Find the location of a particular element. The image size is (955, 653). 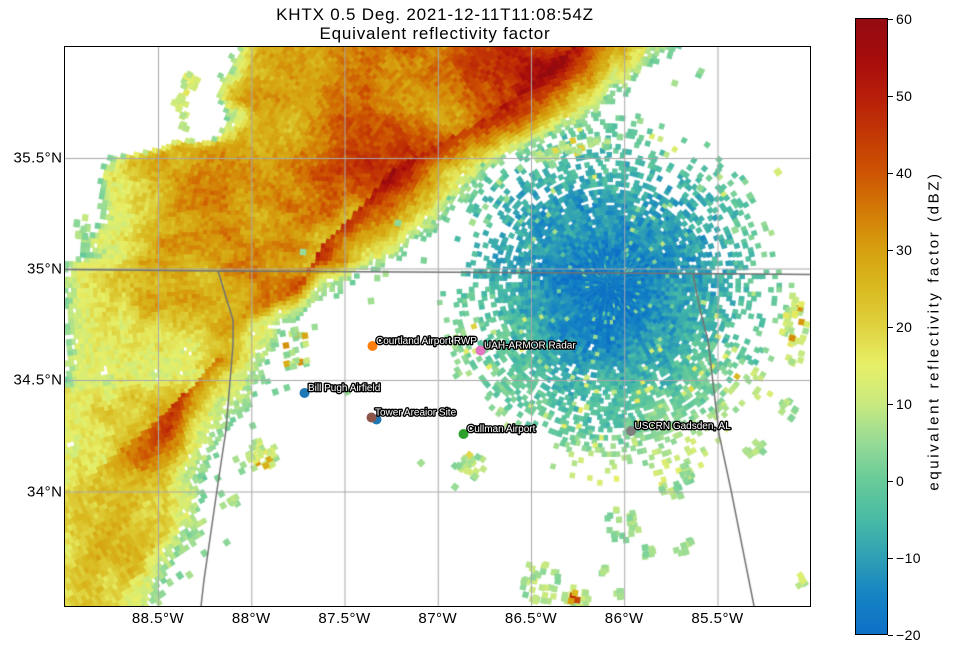

svg-text: Courtland Airport RWP is located at coordinates (426, 341).